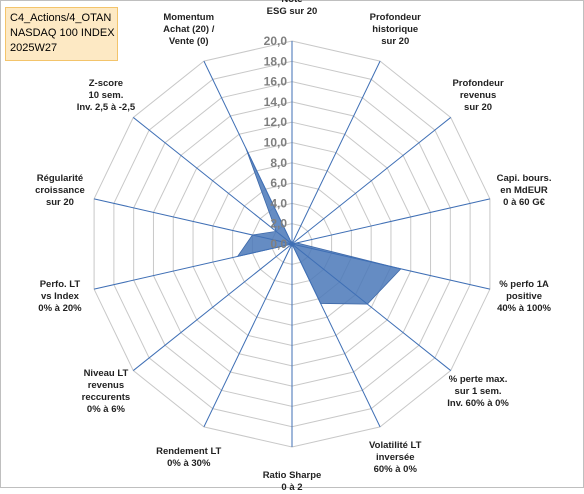  I want to click on tick-label: 0,0, so click(278, 244).